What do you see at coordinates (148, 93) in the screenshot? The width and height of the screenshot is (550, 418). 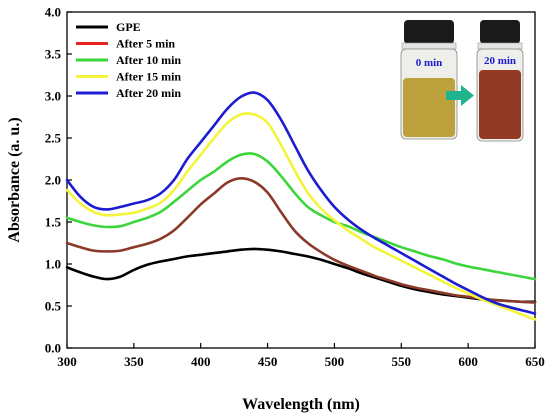 I see `legend-label: After 20 min` at bounding box center [148, 93].